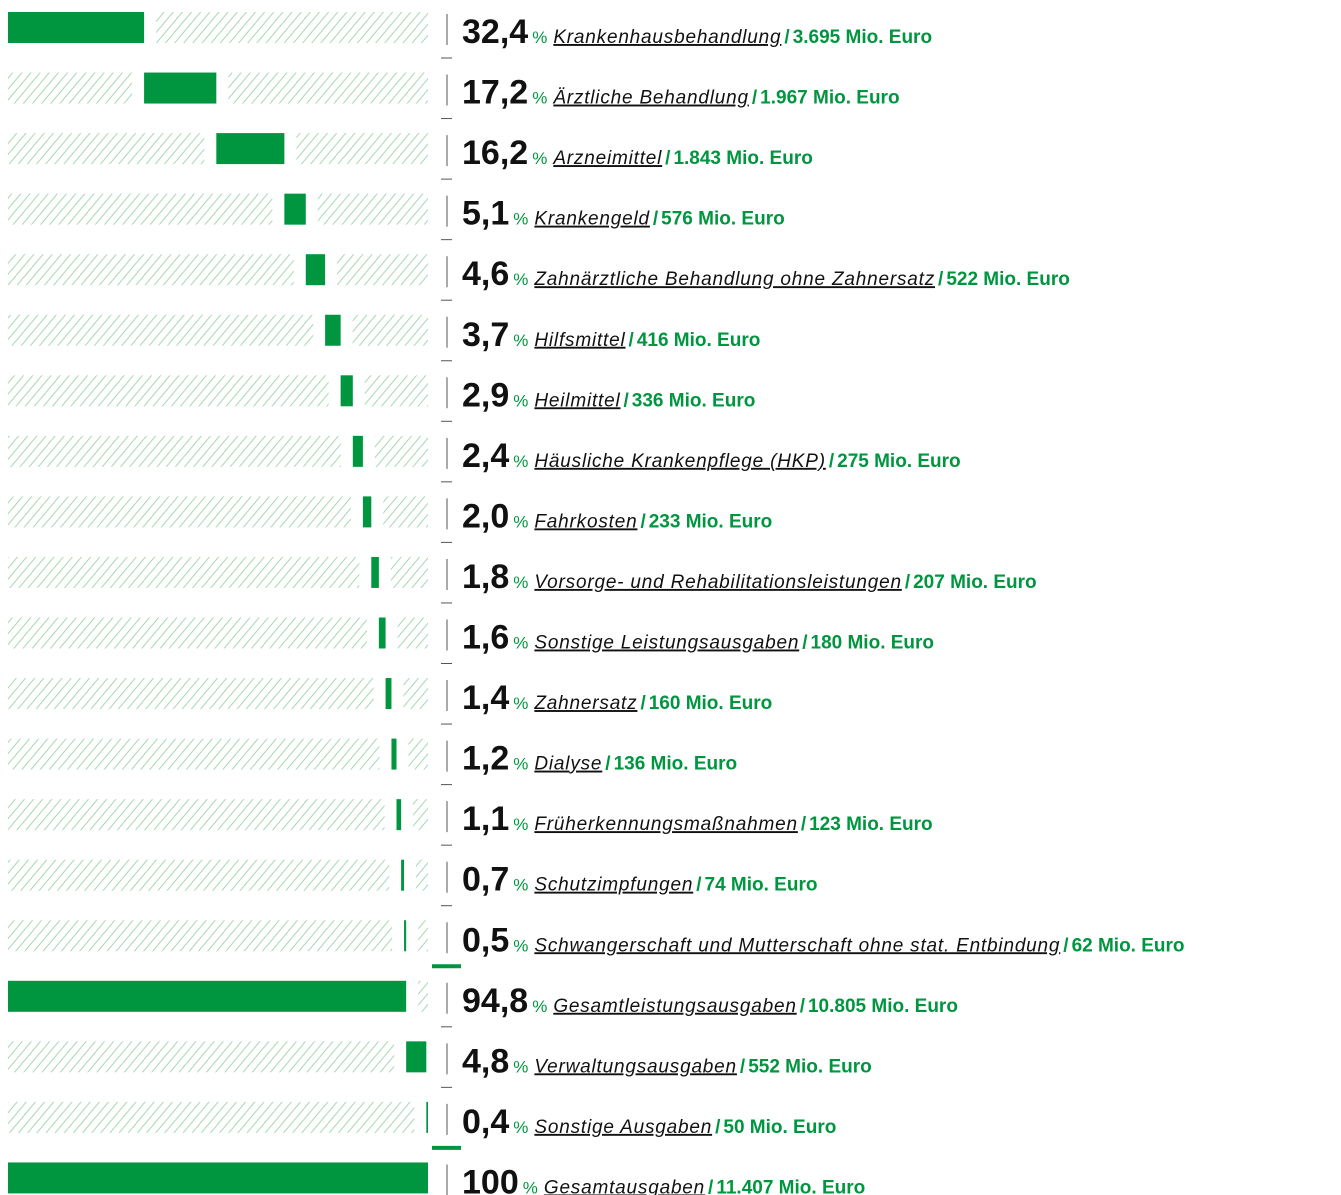 The image size is (1341, 1195). I want to click on category-label: Zahnersatz, so click(585, 703).